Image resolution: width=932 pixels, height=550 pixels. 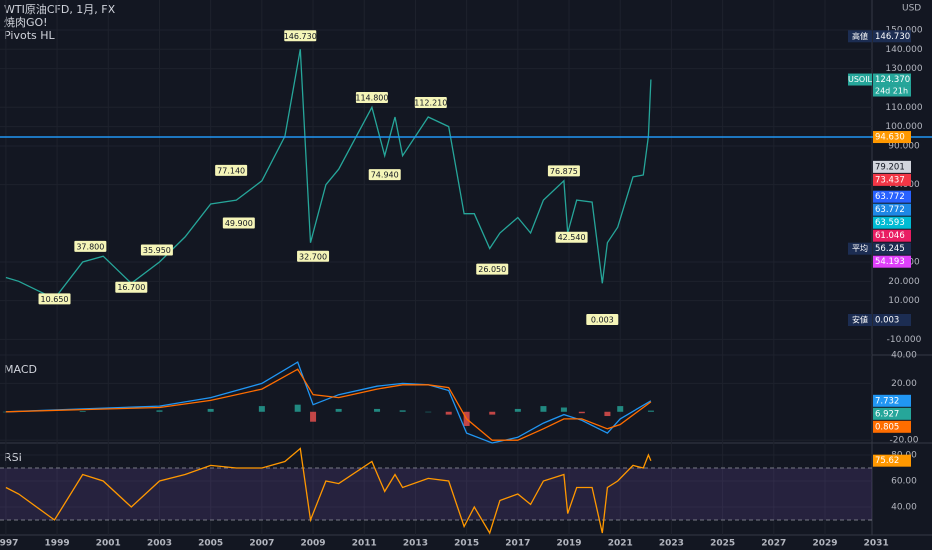 I want to click on pivot-label: 77.140, so click(x=231, y=170).